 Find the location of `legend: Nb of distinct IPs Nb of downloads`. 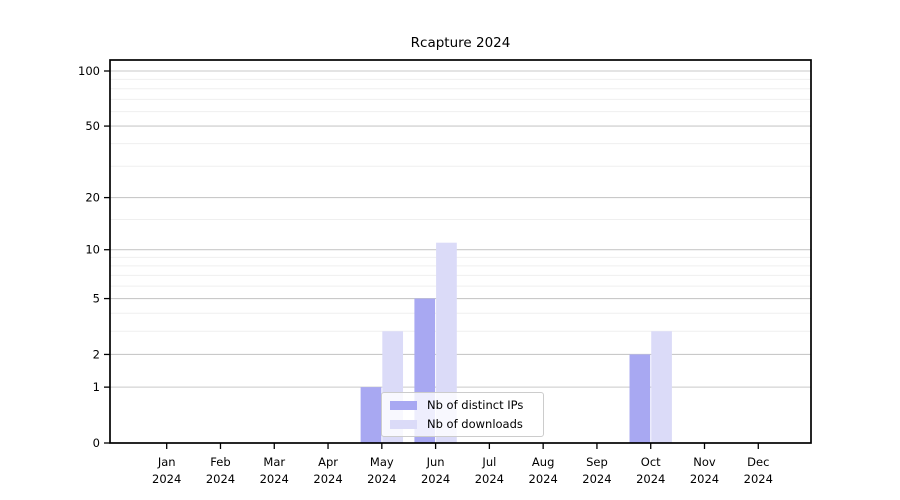

legend: Nb of distinct IPs Nb of downloads is located at coordinates (462, 414).